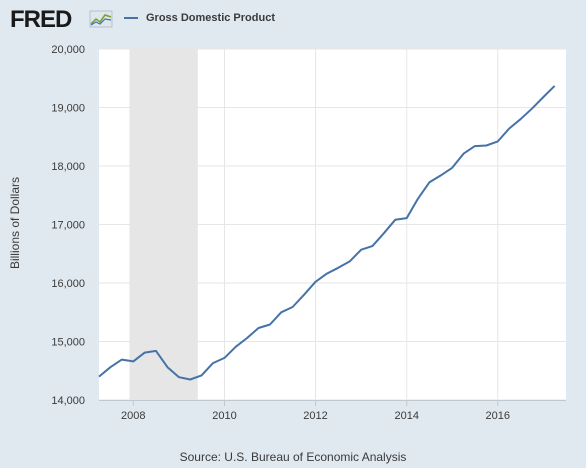 This screenshot has width=586, height=468. Describe the element at coordinates (68, 226) in the screenshot. I see `y-tick-label: 17,000` at that location.